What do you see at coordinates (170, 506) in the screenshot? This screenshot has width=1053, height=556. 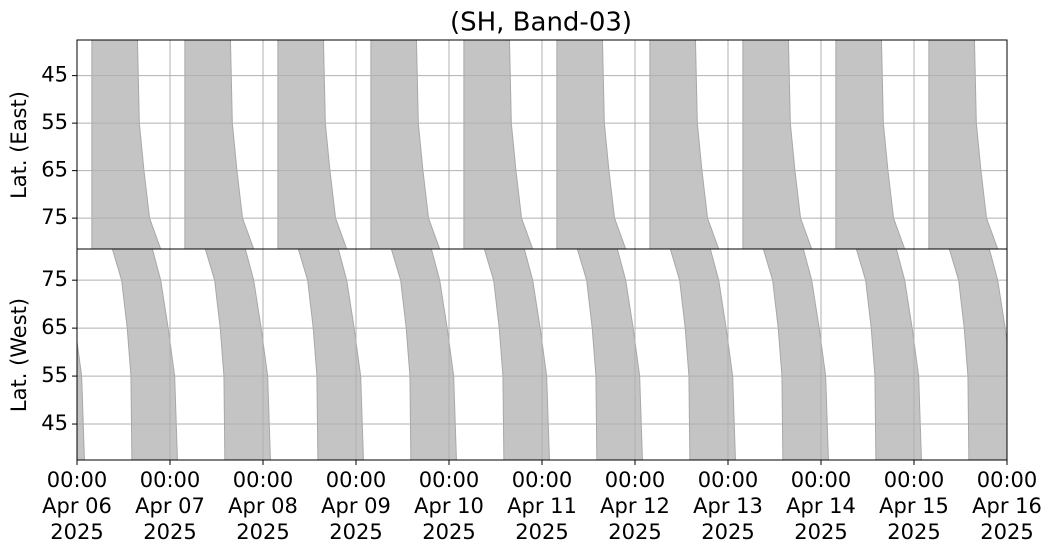 I see `x-tick-label: 00:00 Apr 07 2025` at bounding box center [170, 506].